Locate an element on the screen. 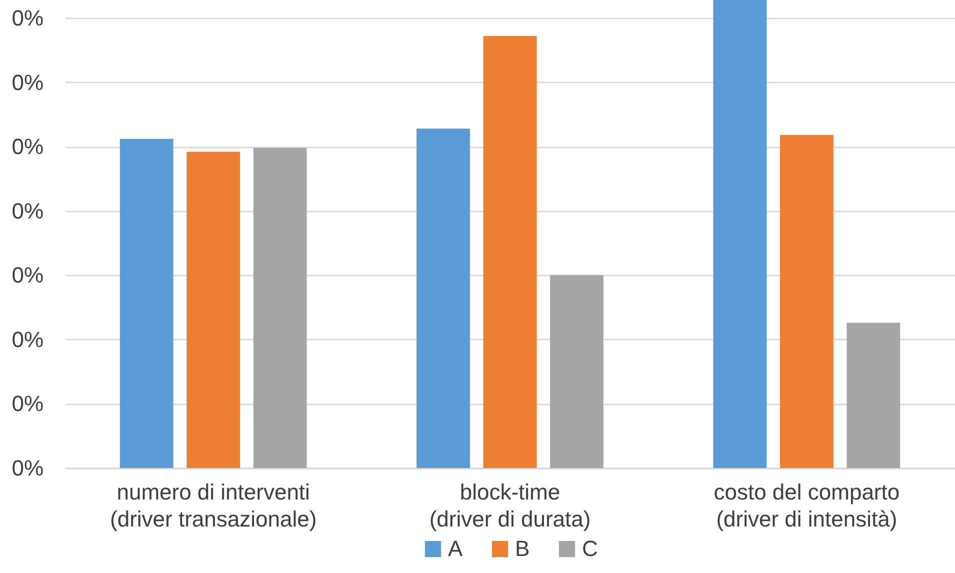  legend-label: A is located at coordinates (455, 548).